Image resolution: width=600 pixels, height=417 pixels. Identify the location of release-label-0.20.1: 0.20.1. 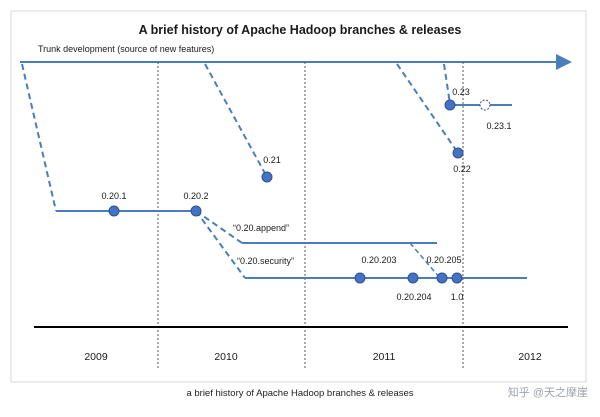
(113, 196).